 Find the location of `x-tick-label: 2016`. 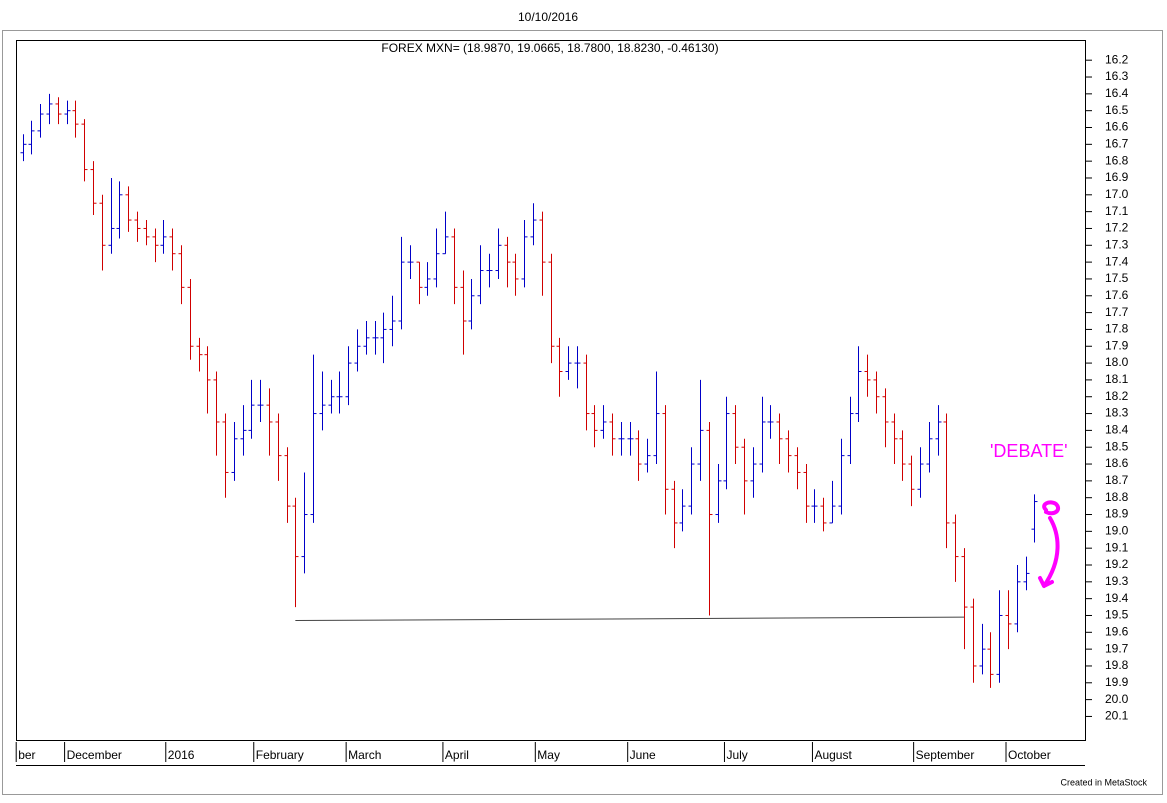

x-tick-label: 2016 is located at coordinates (181, 755).